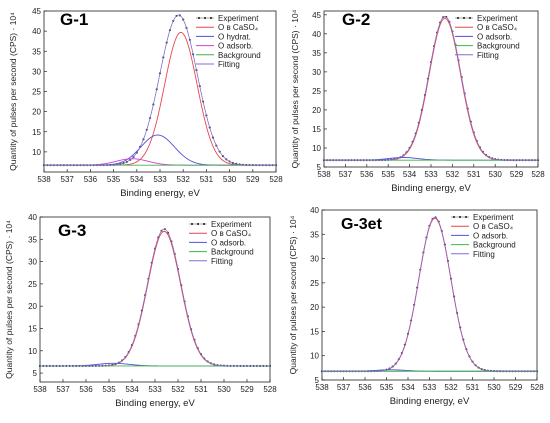 The width and height of the screenshot is (550, 423). I want to click on panel-title: G-3, so click(72, 230).